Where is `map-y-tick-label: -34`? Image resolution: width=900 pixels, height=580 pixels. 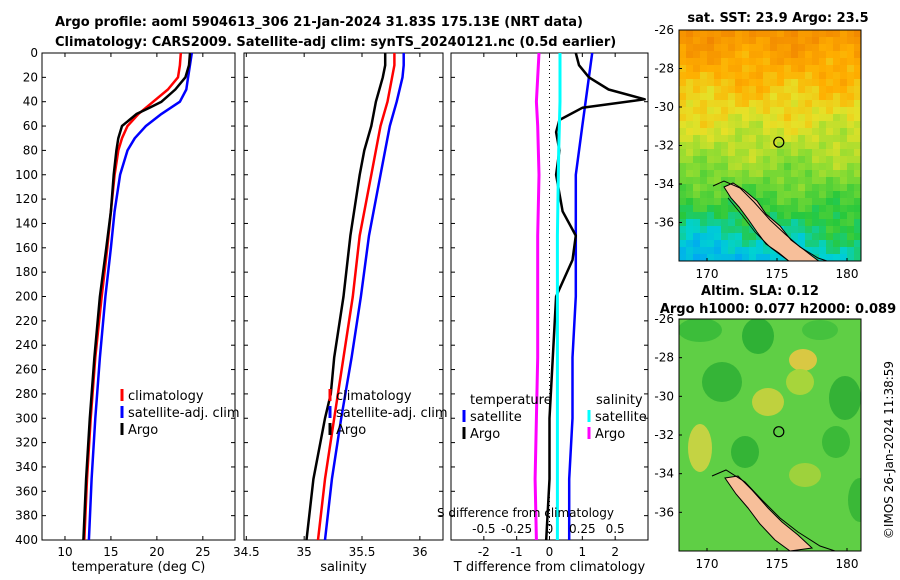 map-y-tick-label: -34 is located at coordinates (664, 474).